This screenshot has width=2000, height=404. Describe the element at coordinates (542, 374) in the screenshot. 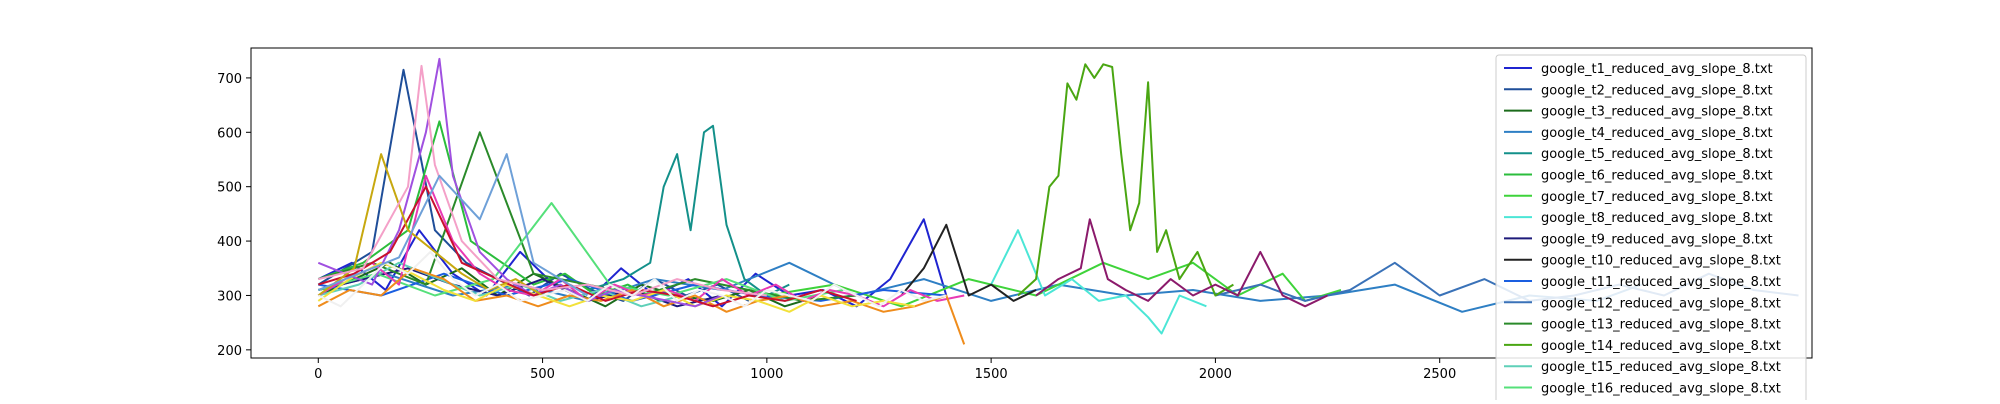

I see `x-tick-label: 500` at that location.